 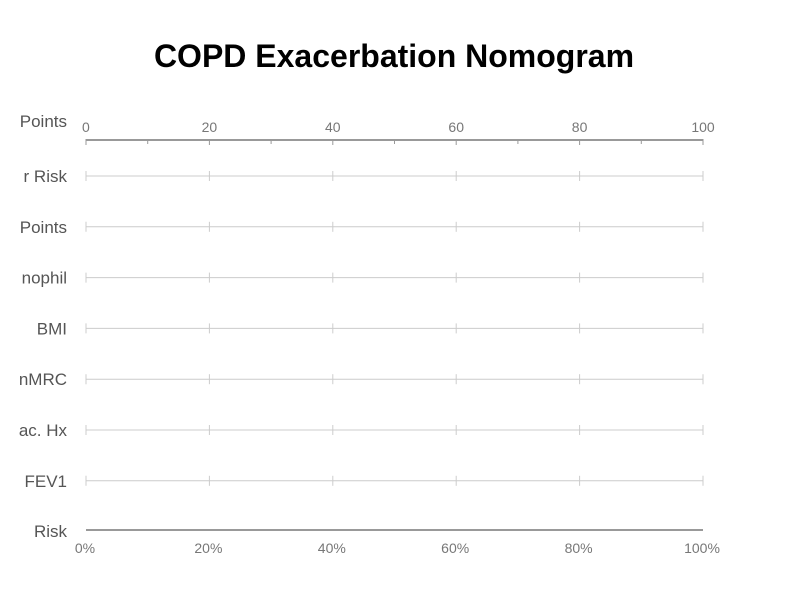 I want to click on points-axis-label: Points, so click(x=43, y=121).